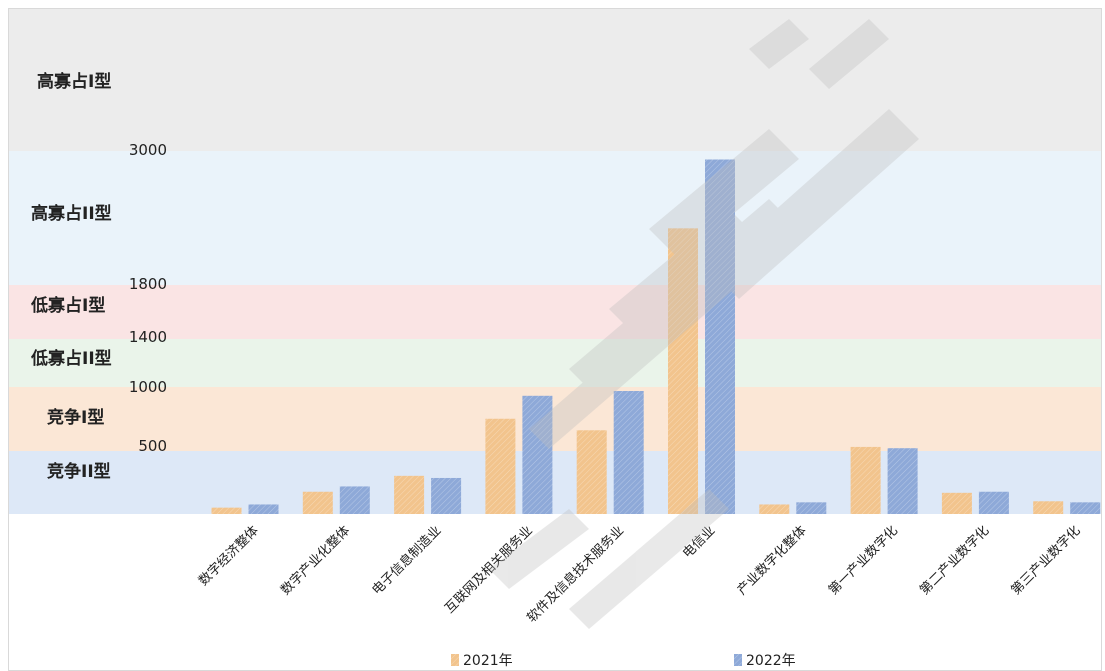 The height and width of the screenshot is (671, 1105). I want to click on y-tick-label: 1800, so click(148, 284).